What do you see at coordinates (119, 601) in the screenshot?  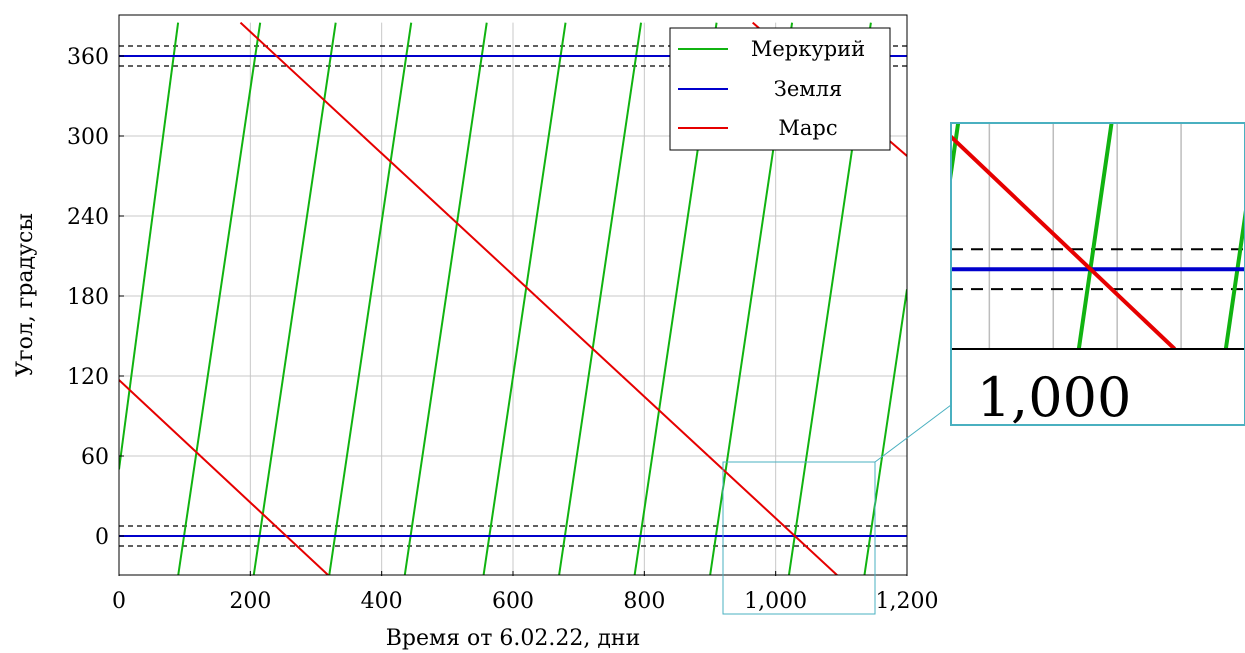 I see `x-tick-label: 0` at bounding box center [119, 601].